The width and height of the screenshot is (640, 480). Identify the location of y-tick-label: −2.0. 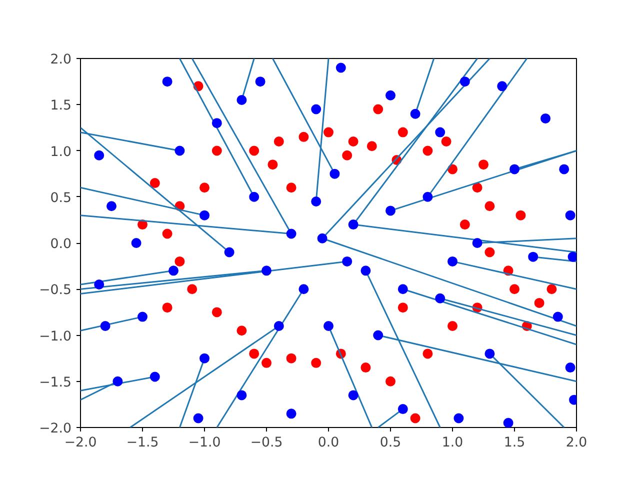
(55, 429).